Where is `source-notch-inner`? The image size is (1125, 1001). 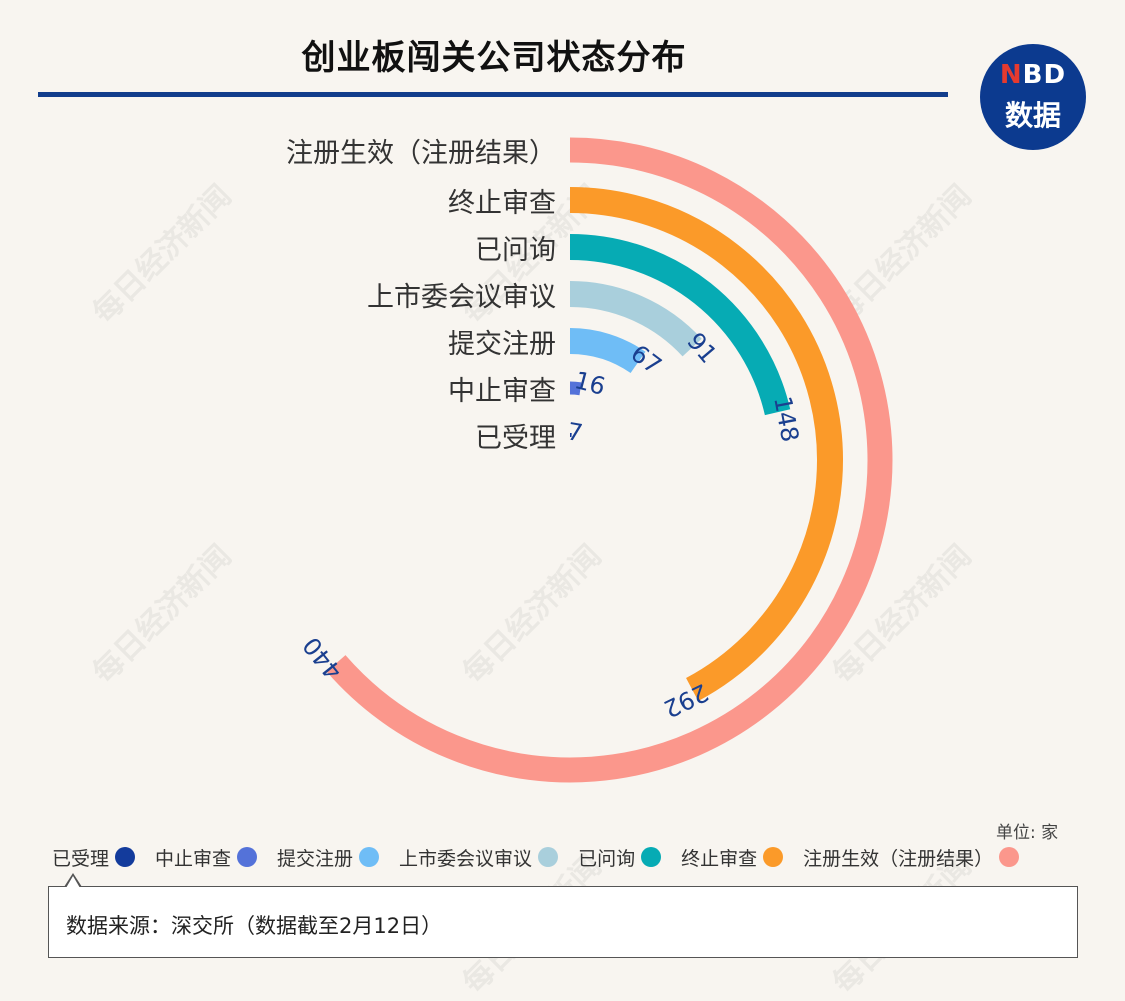 source-notch-inner is located at coordinates (73, 882).